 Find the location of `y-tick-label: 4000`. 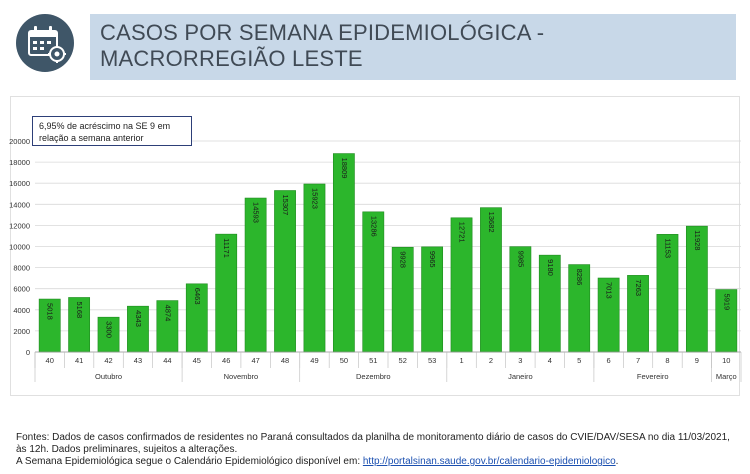

y-tick-label: 4000 is located at coordinates (21, 310).